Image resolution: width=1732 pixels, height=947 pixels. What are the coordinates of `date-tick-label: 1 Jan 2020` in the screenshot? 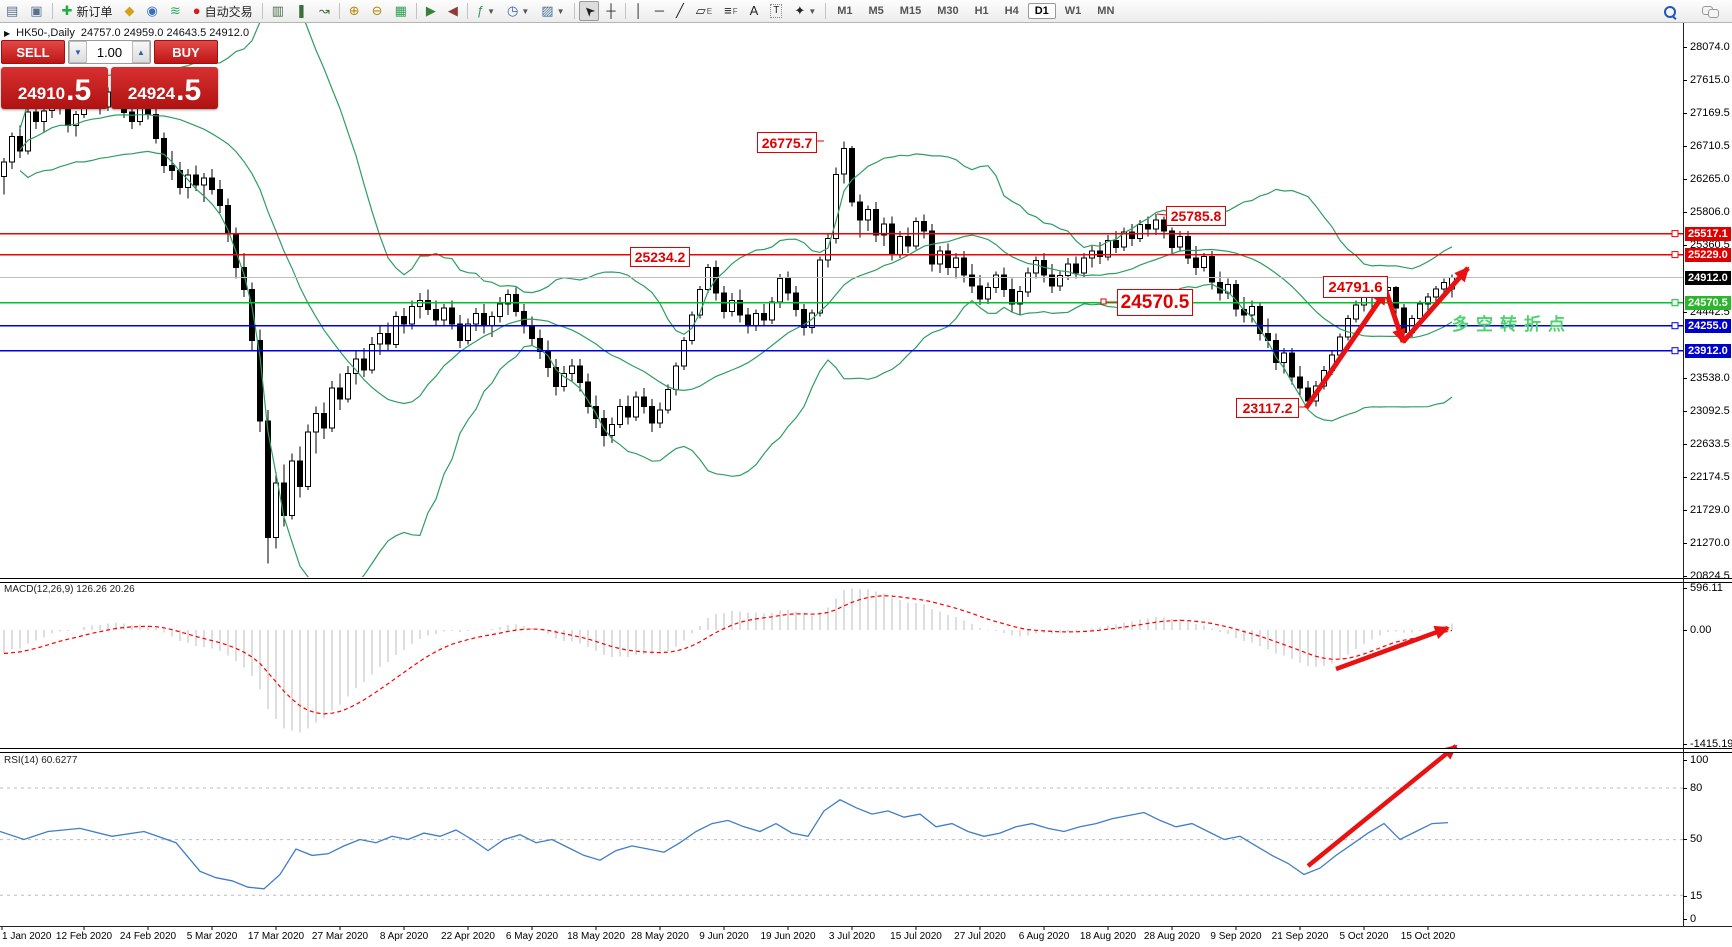 It's located at (27, 936).